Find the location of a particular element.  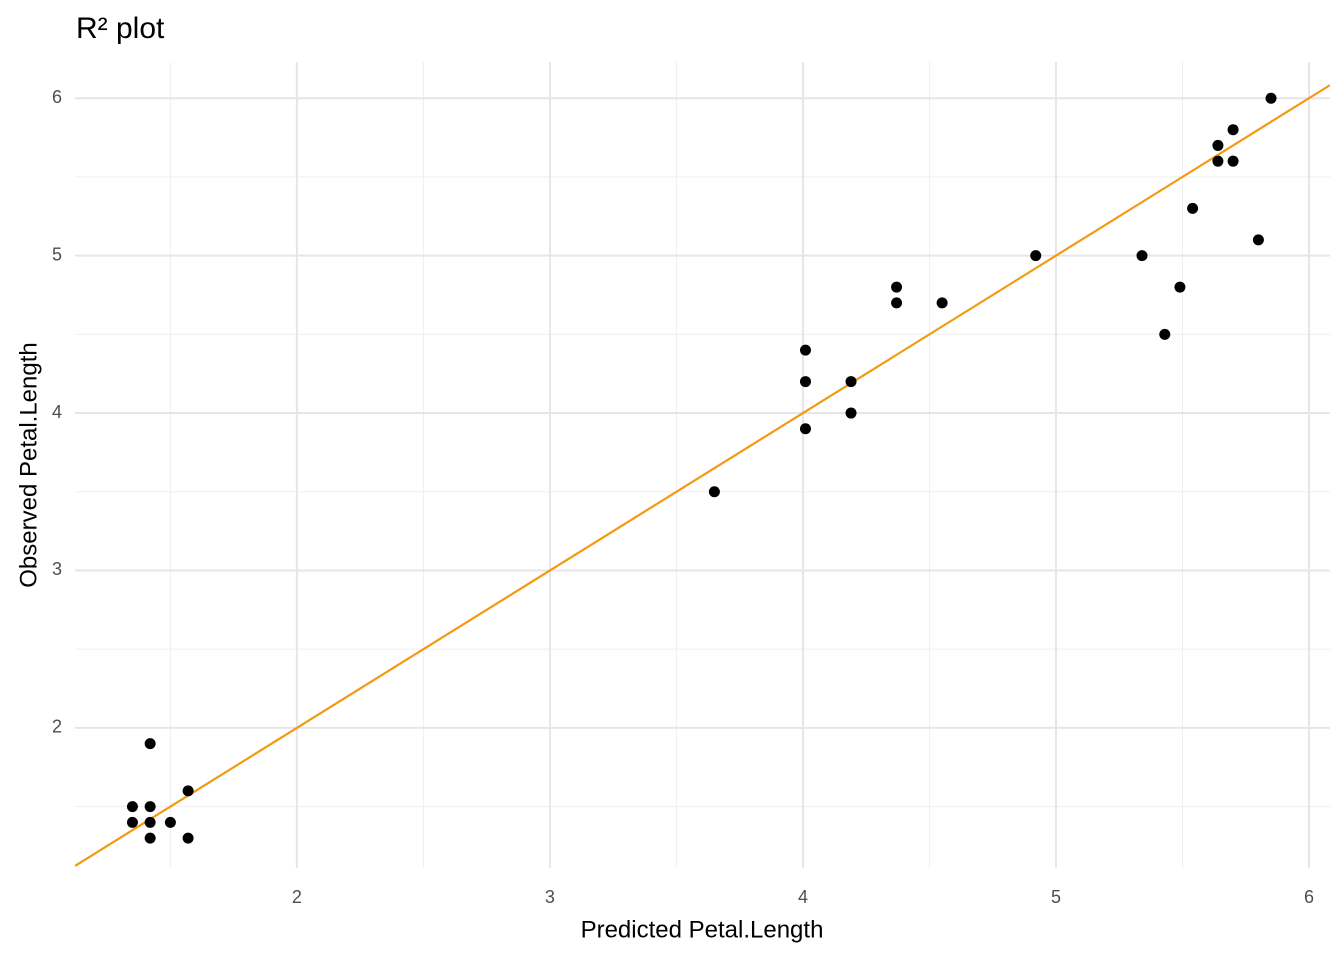

y-tick-label: 4 is located at coordinates (57, 412).